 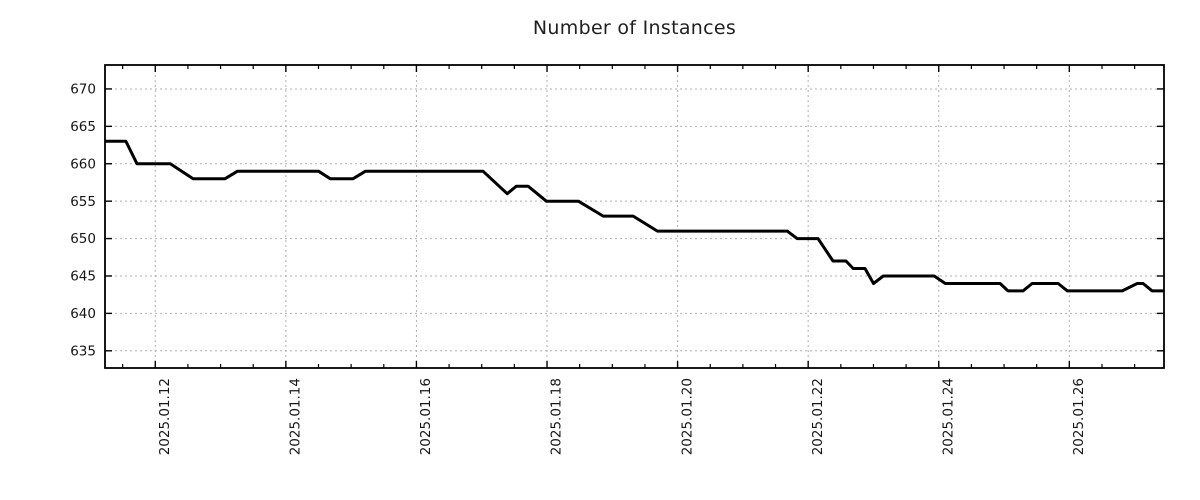 What do you see at coordinates (296, 416) in the screenshot?
I see `x-tick-label: 2025.01.14` at bounding box center [296, 416].